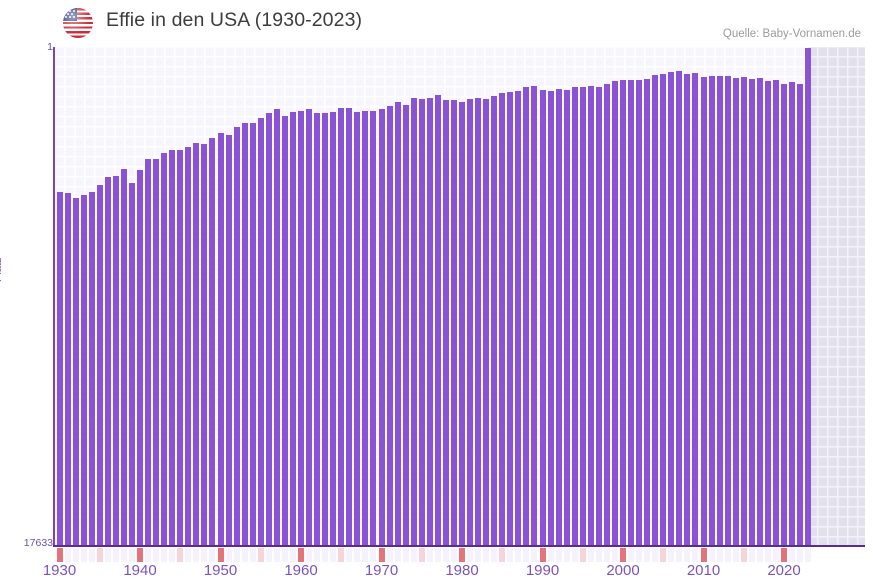 Image resolution: width=873 pixels, height=587 pixels. What do you see at coordinates (695, 309) in the screenshot?
I see `bar-2009` at bounding box center [695, 309].